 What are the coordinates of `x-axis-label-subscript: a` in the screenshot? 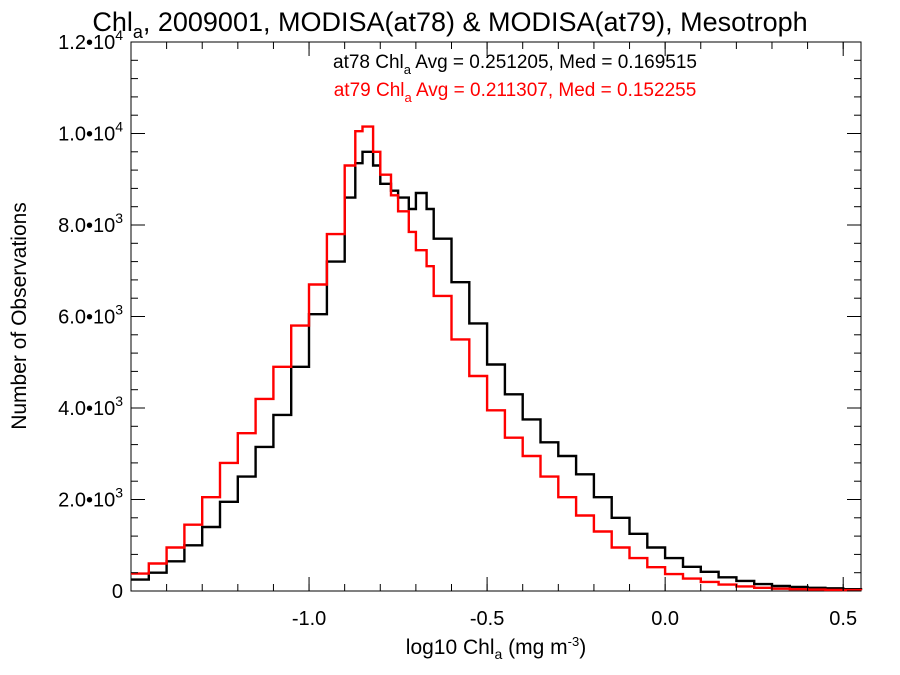 It's located at (499, 654).